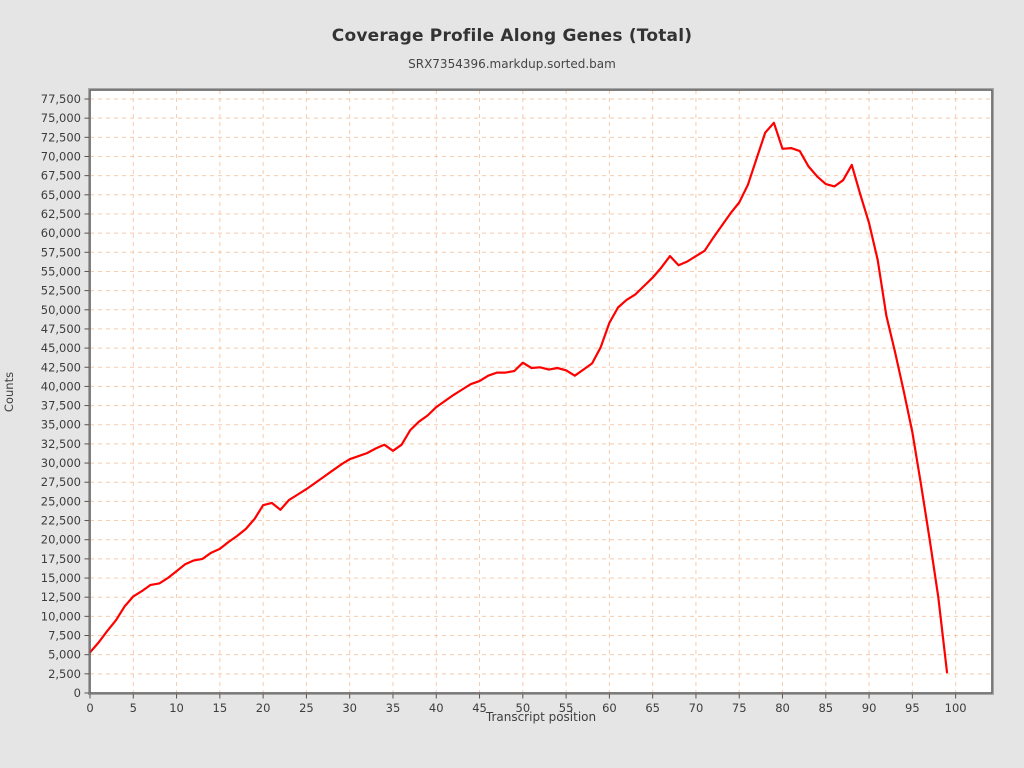 This screenshot has height=768, width=1024. Describe the element at coordinates (869, 708) in the screenshot. I see `x-tick-label: 90` at that location.